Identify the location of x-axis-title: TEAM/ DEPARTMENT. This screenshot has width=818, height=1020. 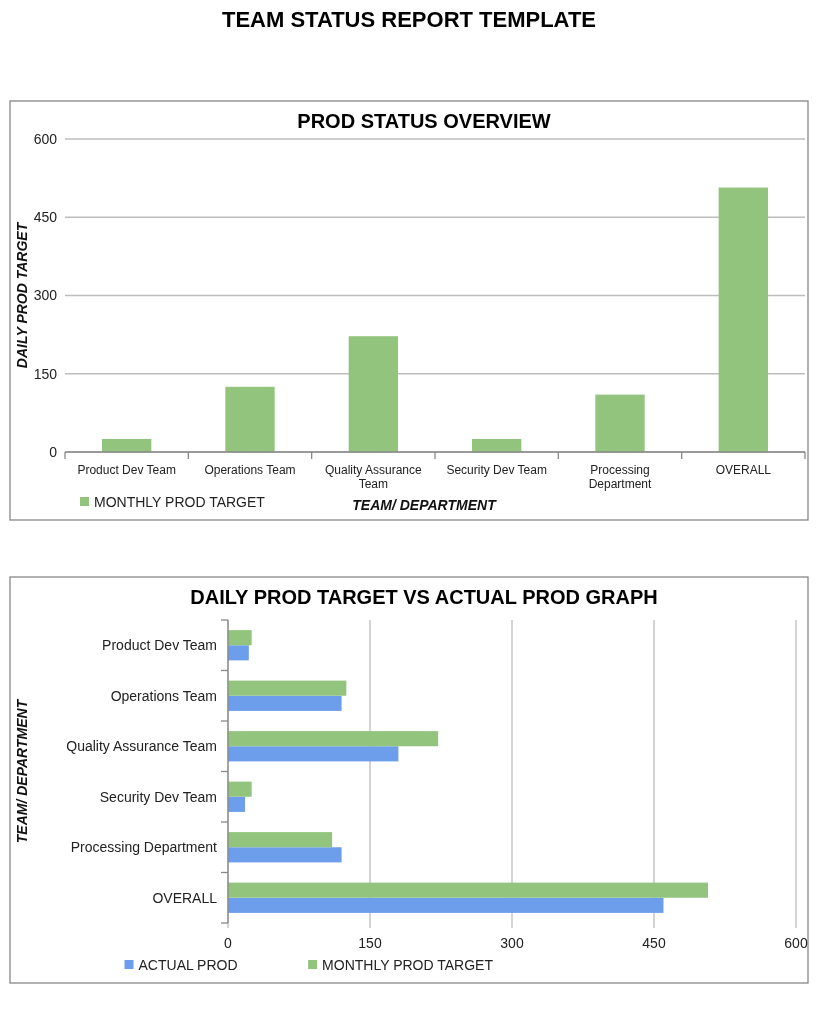
(425, 505).